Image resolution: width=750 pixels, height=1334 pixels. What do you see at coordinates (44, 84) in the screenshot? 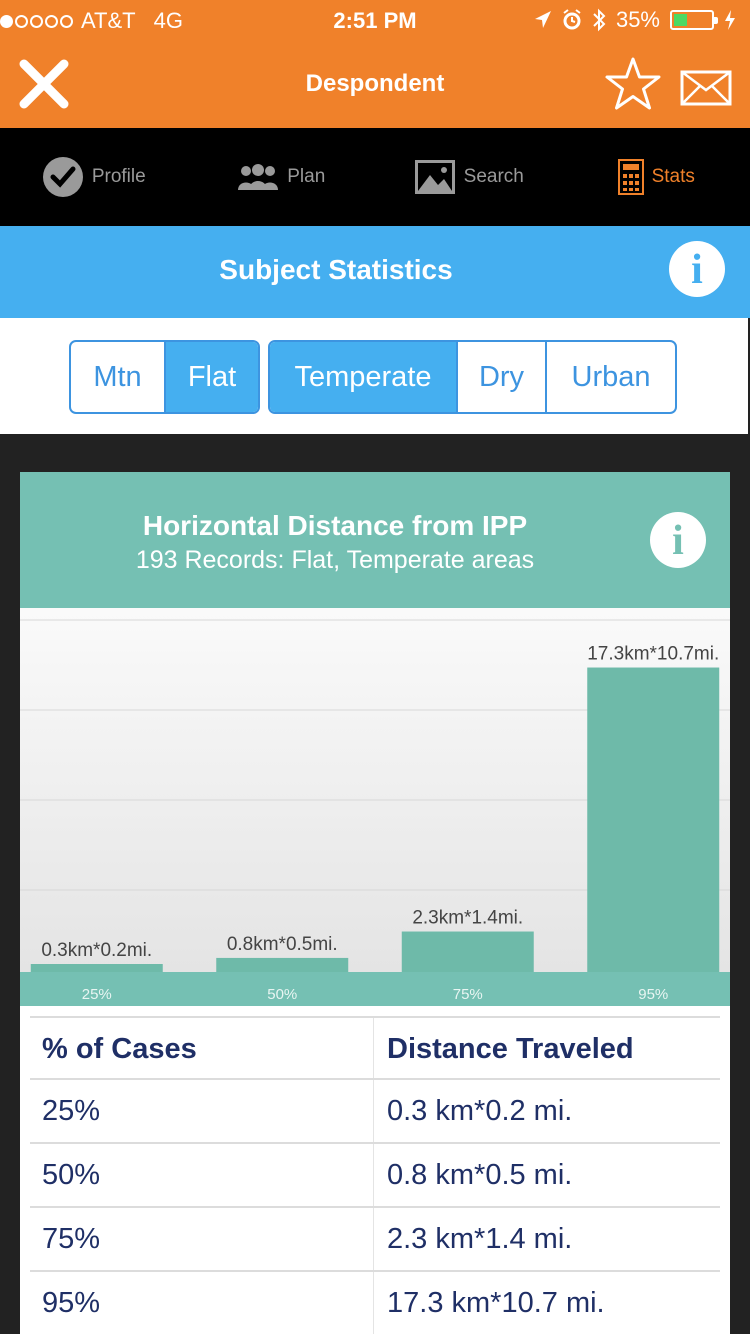
I see `close-icon` at bounding box center [44, 84].